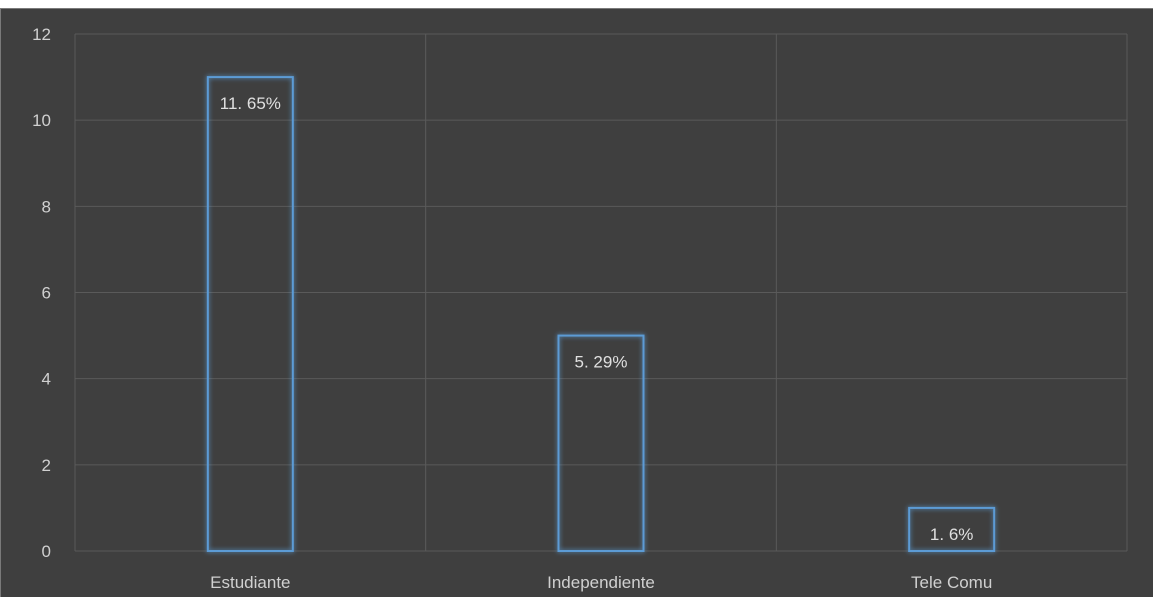 The image size is (1153, 598). What do you see at coordinates (41, 120) in the screenshot?
I see `y-tick-label: 10` at bounding box center [41, 120].